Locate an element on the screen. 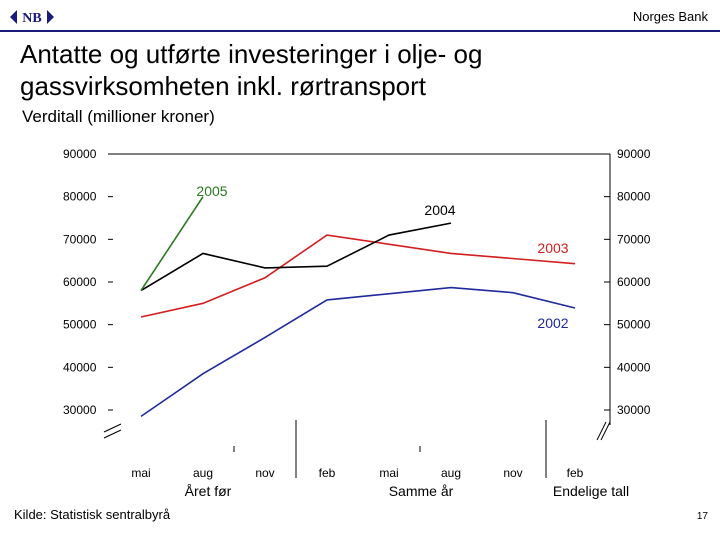  series-line-2005 is located at coordinates (172, 243).